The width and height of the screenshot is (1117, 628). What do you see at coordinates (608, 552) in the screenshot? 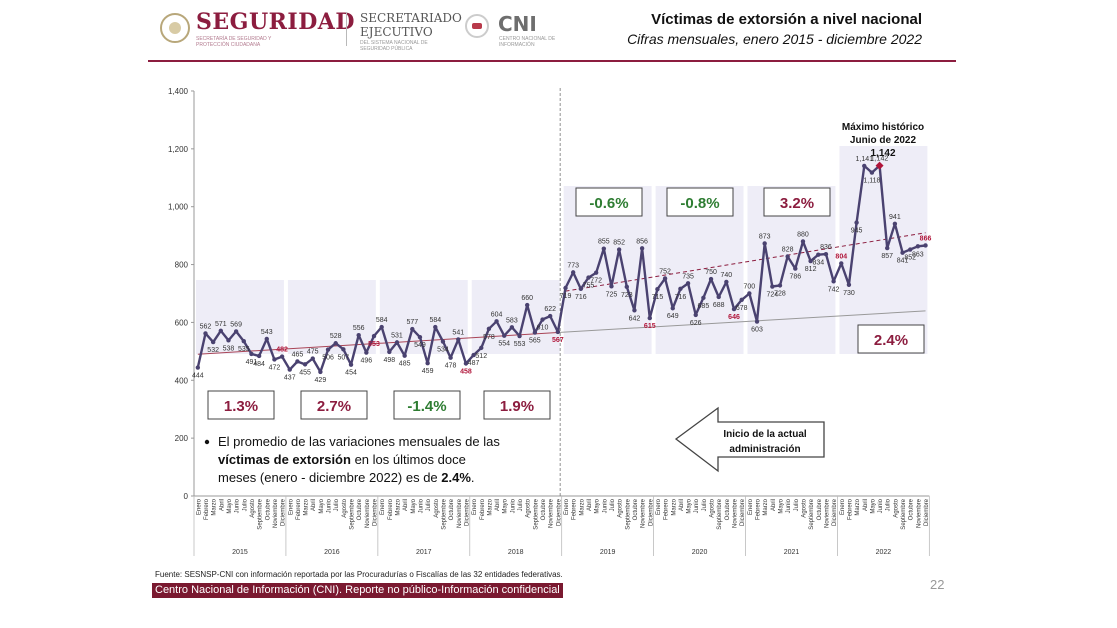
I see `year-label-2019: 2019` at bounding box center [608, 552].